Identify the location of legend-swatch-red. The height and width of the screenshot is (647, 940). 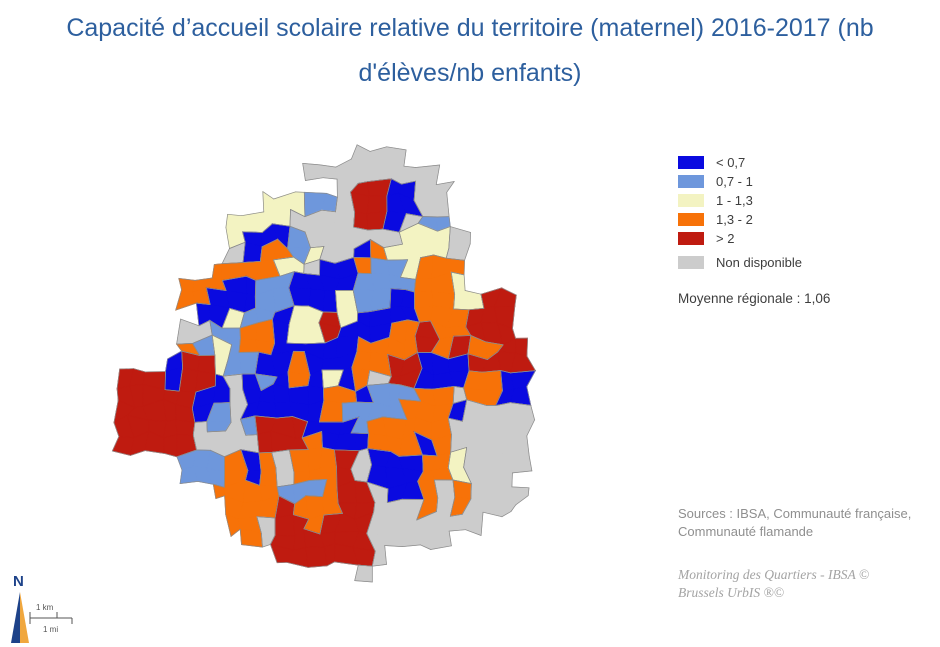
(691, 238).